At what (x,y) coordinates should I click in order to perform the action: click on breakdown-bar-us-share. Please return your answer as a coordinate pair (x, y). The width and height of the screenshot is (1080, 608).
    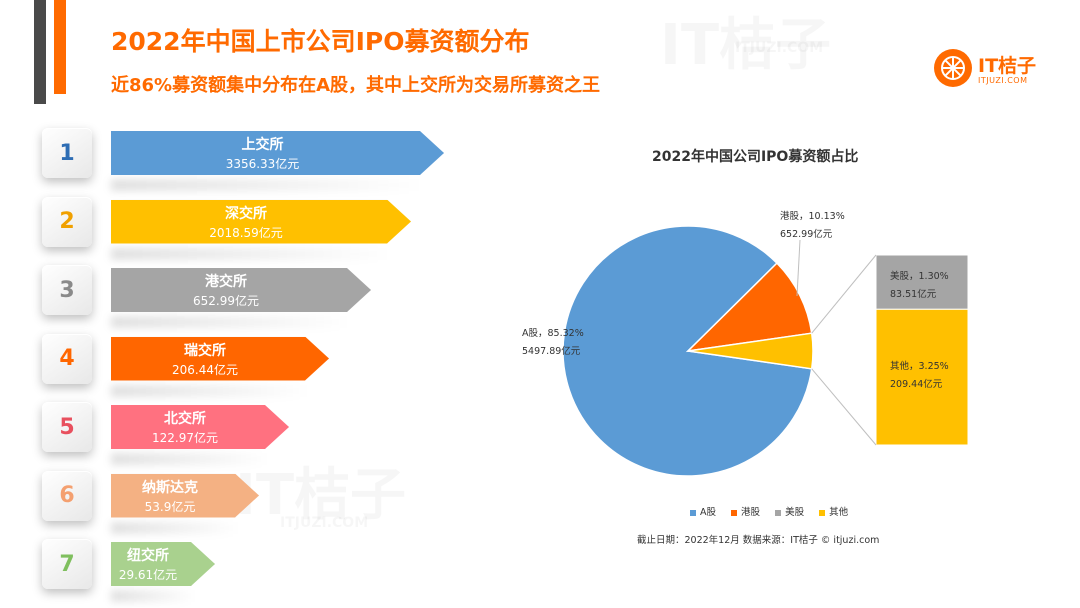
    Looking at the image, I should click on (922, 282).